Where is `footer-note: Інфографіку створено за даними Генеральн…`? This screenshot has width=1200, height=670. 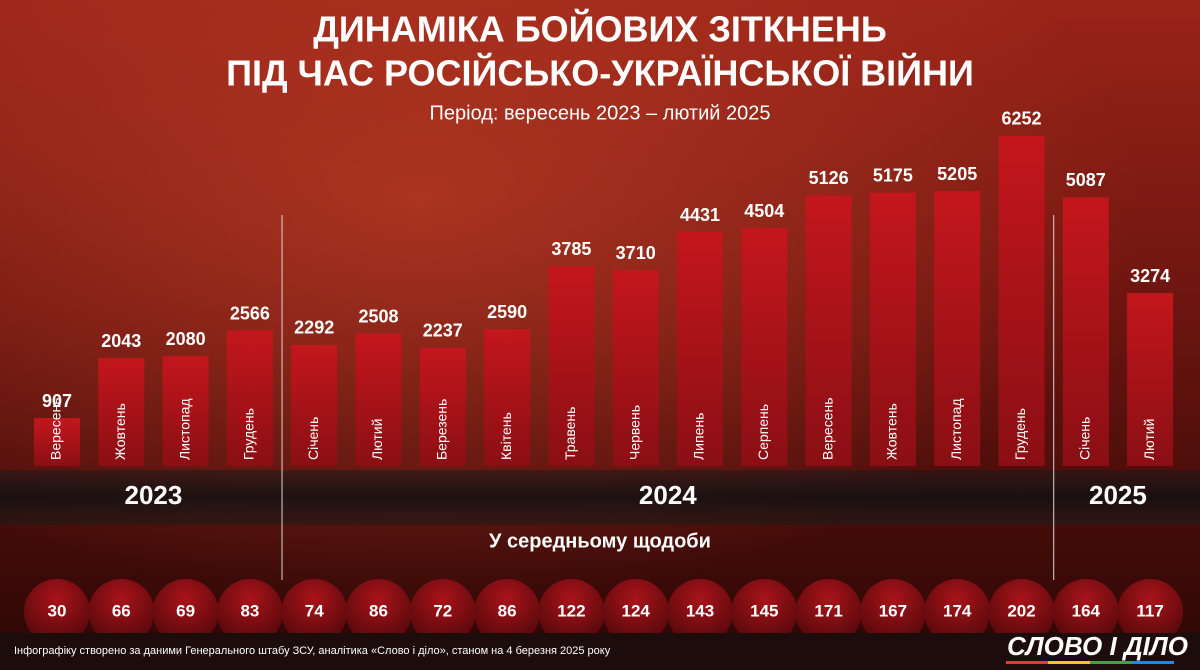
footer-note: Інфографіку створено за даними Генеральн… is located at coordinates (312, 651).